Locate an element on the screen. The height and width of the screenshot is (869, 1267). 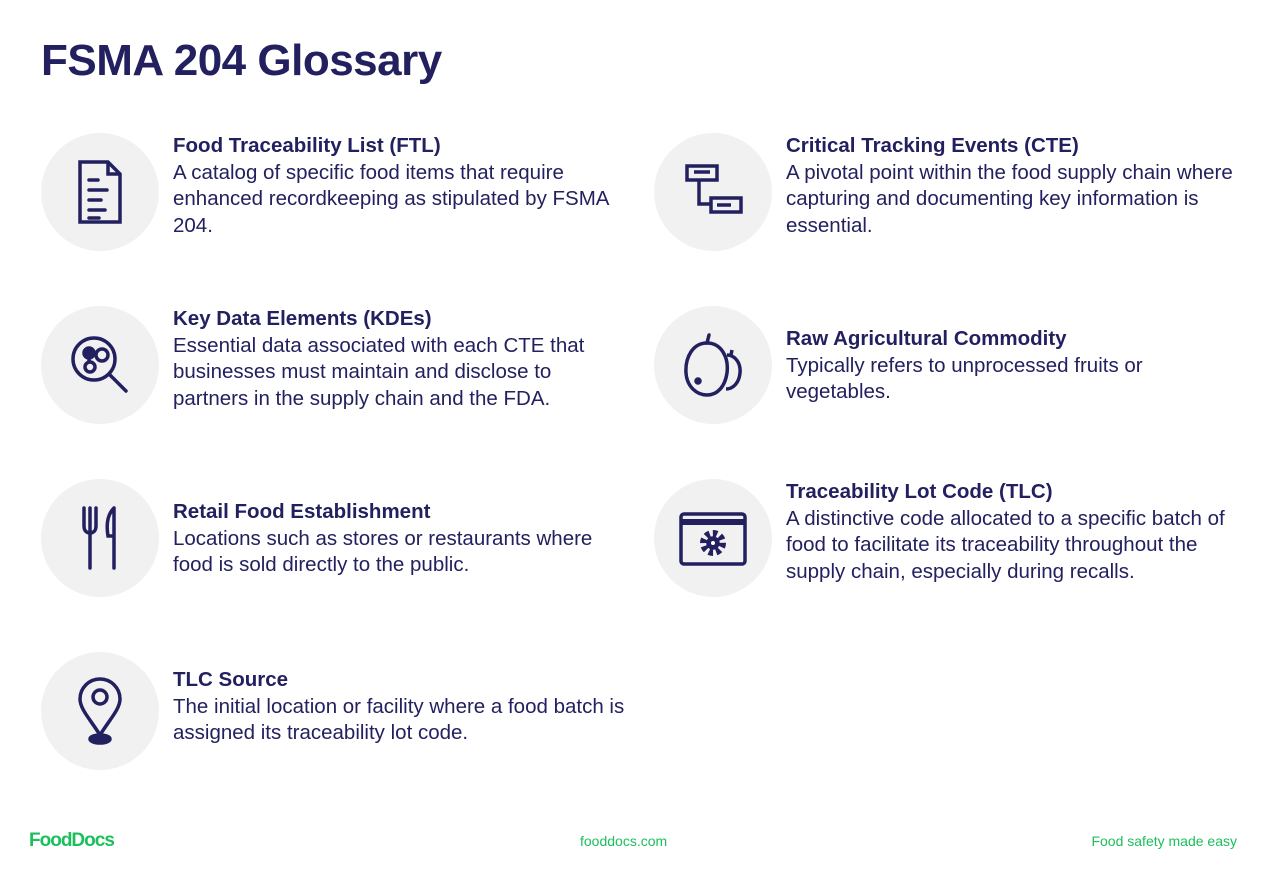
term-title: Food Traceability List (FTL) is located at coordinates (307, 145).